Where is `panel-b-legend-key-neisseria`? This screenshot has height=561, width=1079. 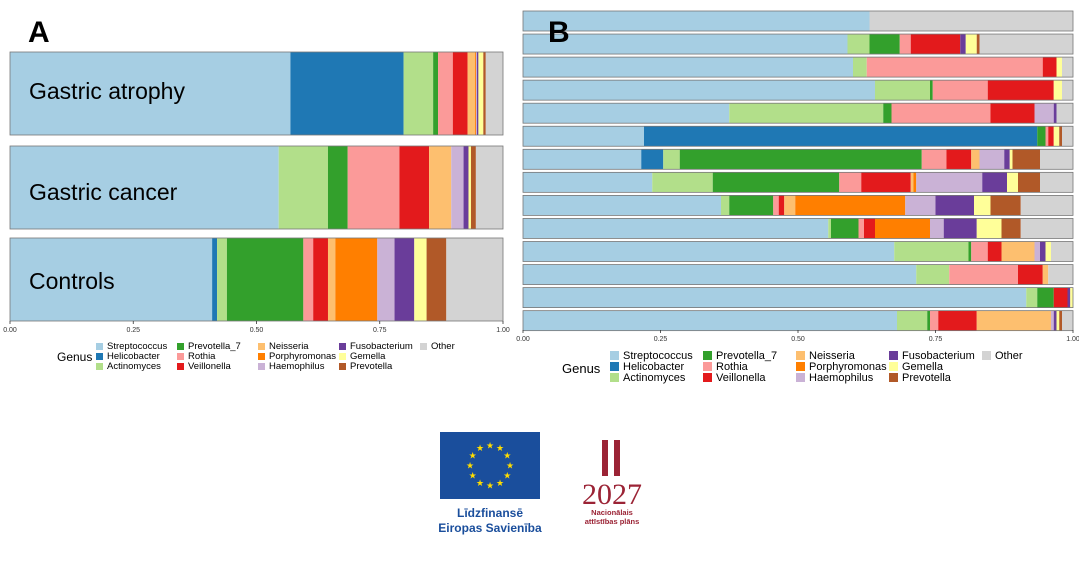
panel-b-legend-key-neisseria is located at coordinates (800, 355).